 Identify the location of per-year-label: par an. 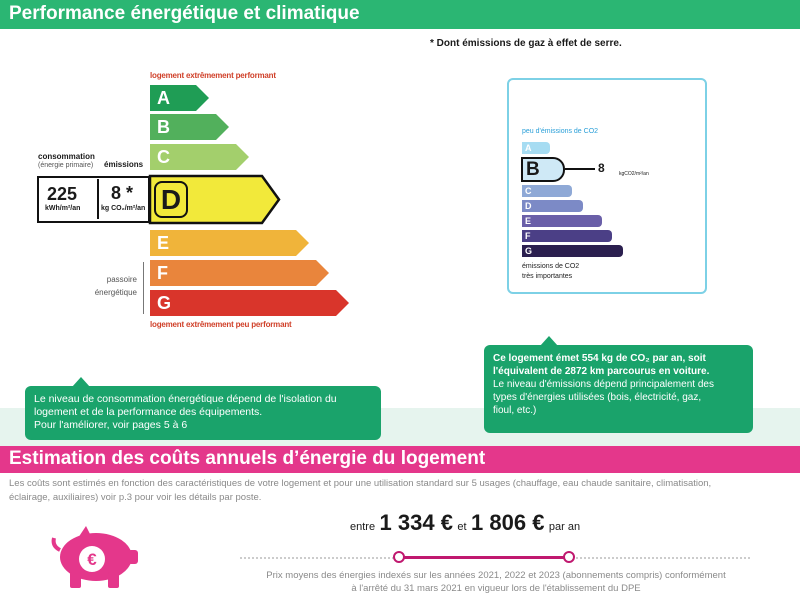
(564, 527).